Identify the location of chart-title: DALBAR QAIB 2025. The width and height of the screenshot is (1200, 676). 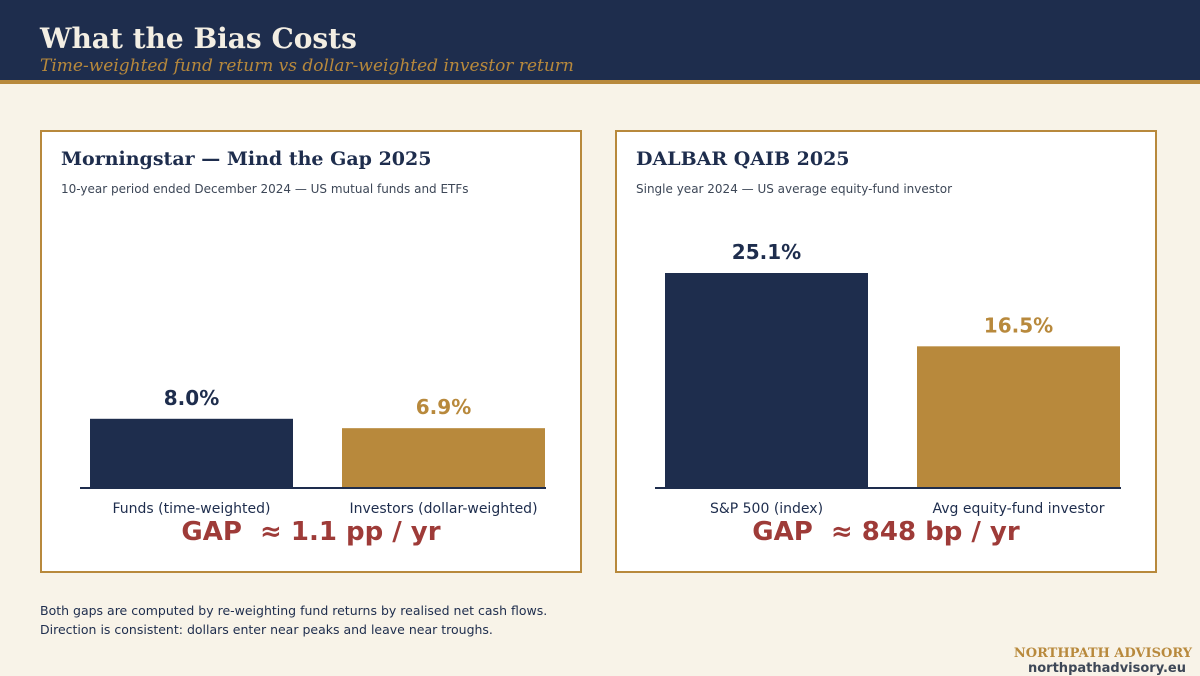
(743, 159).